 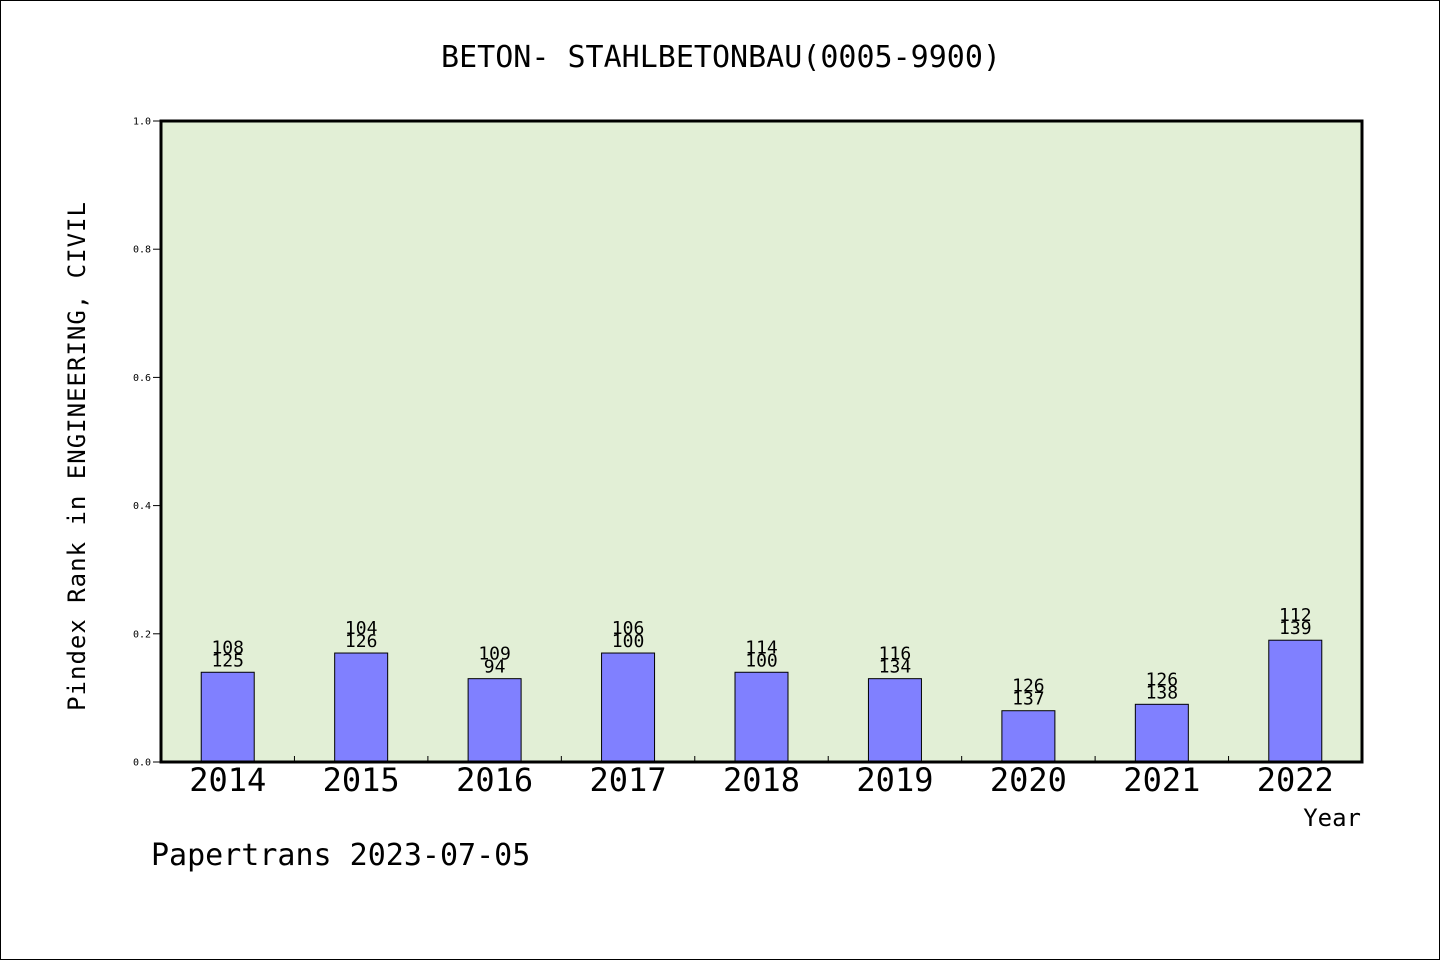 I want to click on x-tick-label: 2015, so click(x=361, y=780).